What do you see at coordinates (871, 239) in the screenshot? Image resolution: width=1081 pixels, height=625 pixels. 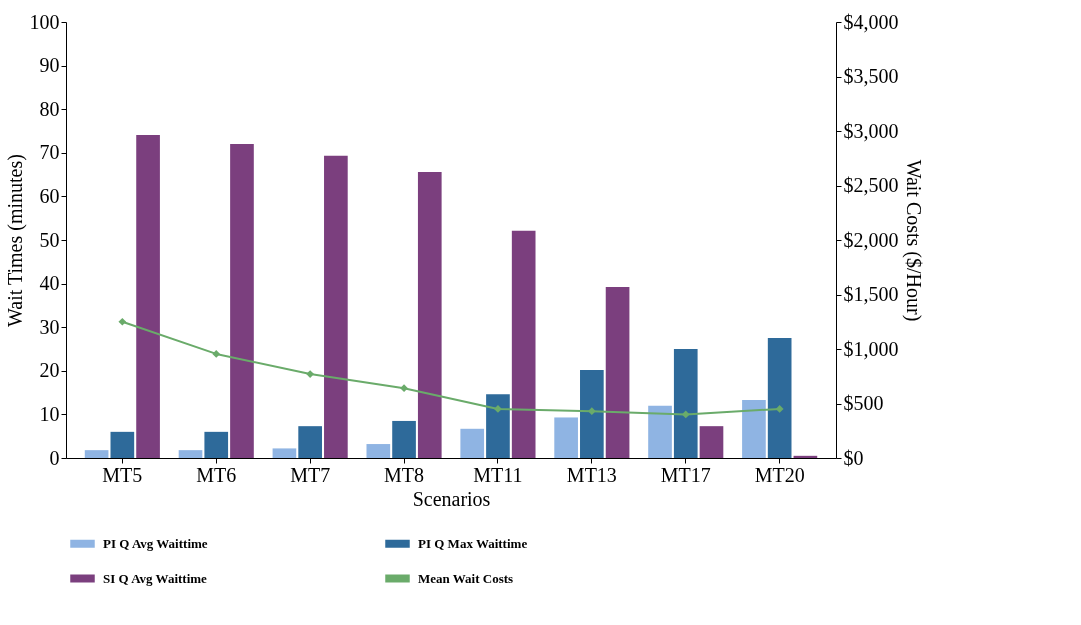 I see `y2-tick-label: $2,000` at bounding box center [871, 239].